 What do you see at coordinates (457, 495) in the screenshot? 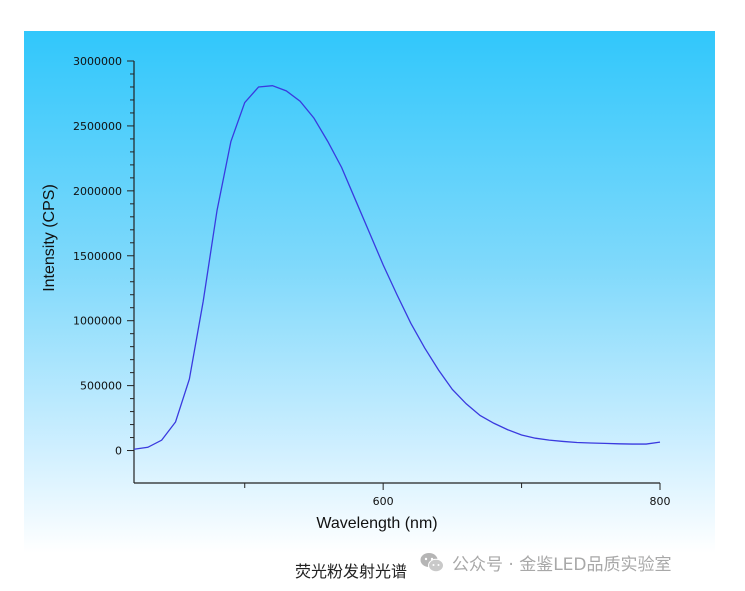
I see `x-axis-ticks: 600 800` at bounding box center [457, 495].